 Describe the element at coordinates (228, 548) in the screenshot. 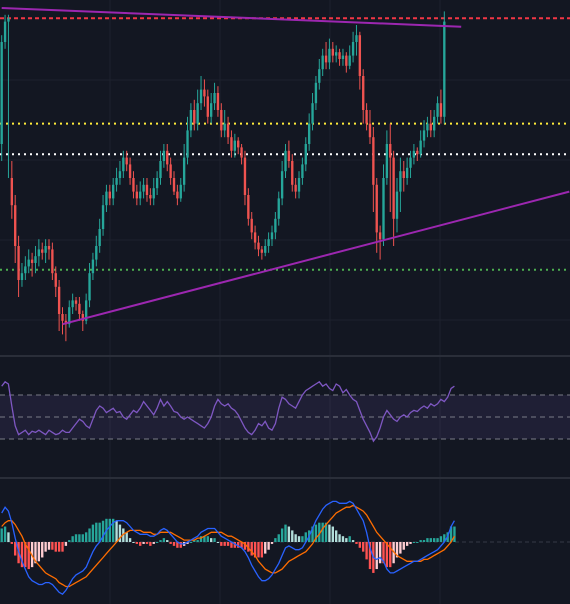

I see `macd-line` at that location.